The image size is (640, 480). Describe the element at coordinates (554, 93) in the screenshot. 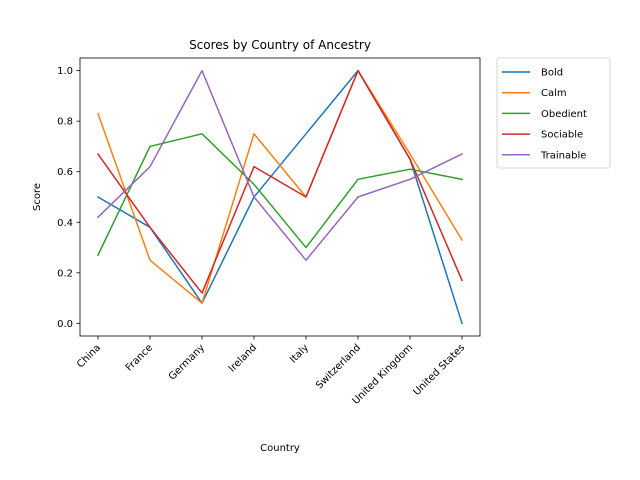

I see `legend-label: Calm` at that location.